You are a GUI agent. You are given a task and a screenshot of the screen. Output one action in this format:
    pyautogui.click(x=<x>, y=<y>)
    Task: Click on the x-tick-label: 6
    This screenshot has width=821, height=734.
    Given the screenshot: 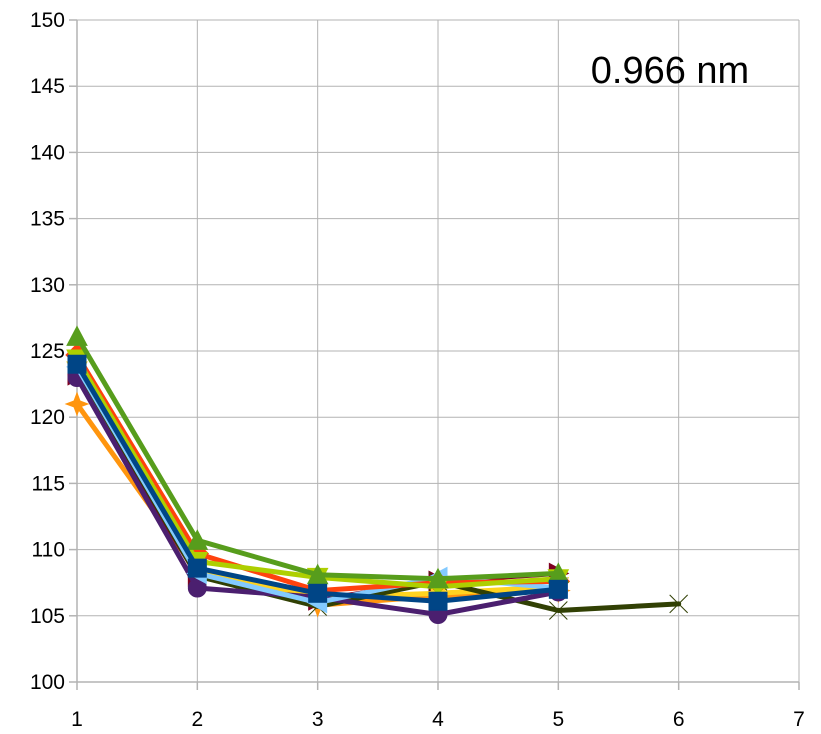 What is the action you would take?
    pyautogui.click(x=679, y=719)
    